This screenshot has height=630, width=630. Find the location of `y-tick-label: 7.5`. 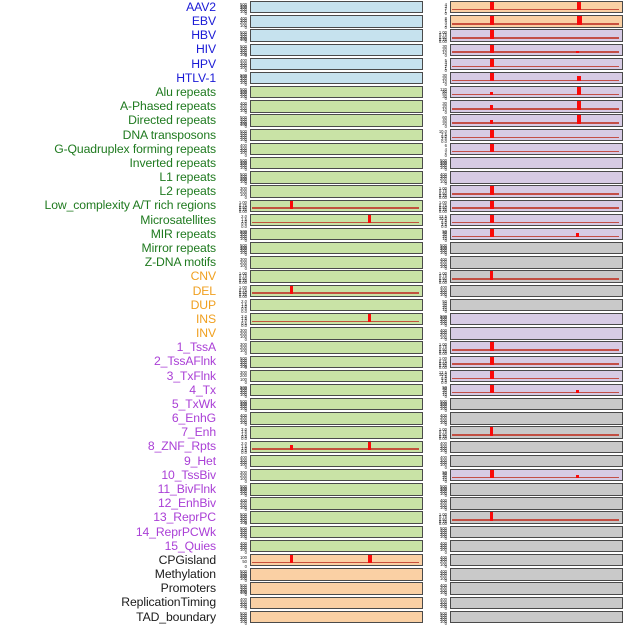

y-tick-label: 7.5 is located at coordinates (444, 134).